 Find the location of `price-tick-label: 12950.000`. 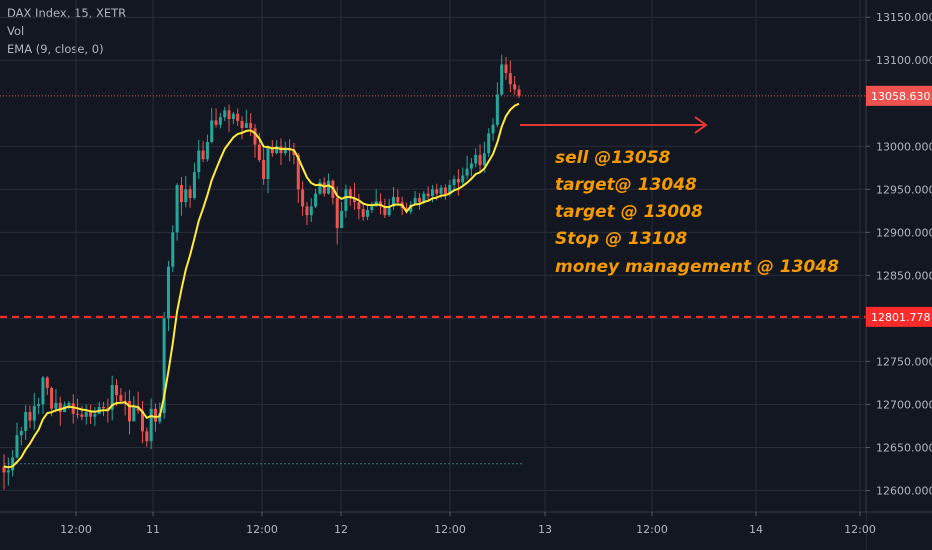

price-tick-label: 12950.000 is located at coordinates (904, 189).